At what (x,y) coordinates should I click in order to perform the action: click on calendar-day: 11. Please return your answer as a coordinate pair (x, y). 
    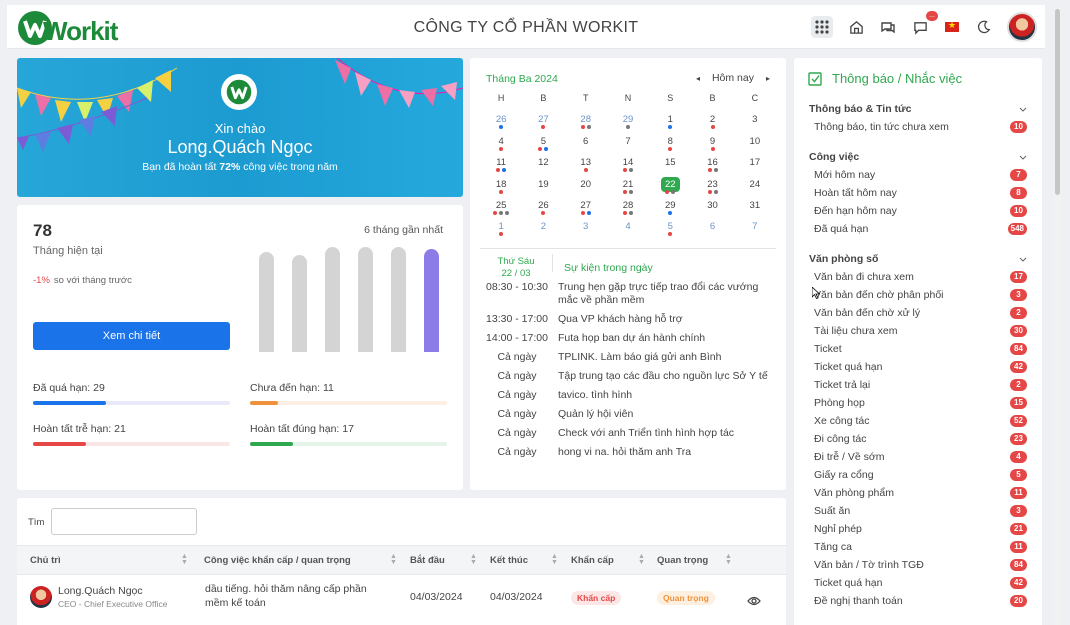
    Looking at the image, I should click on (501, 167).